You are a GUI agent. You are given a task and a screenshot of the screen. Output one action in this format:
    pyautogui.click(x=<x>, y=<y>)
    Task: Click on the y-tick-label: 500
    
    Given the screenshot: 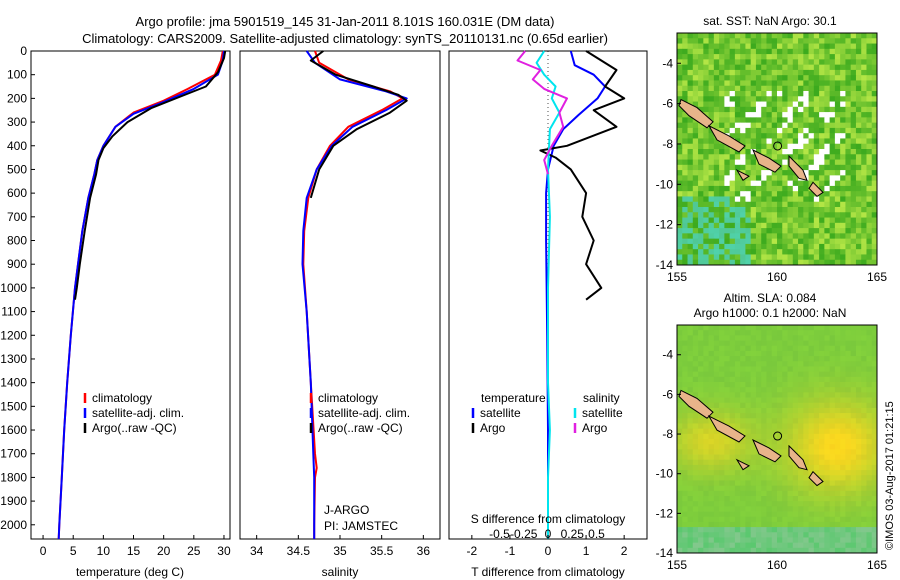 What is the action you would take?
    pyautogui.click(x=17, y=169)
    